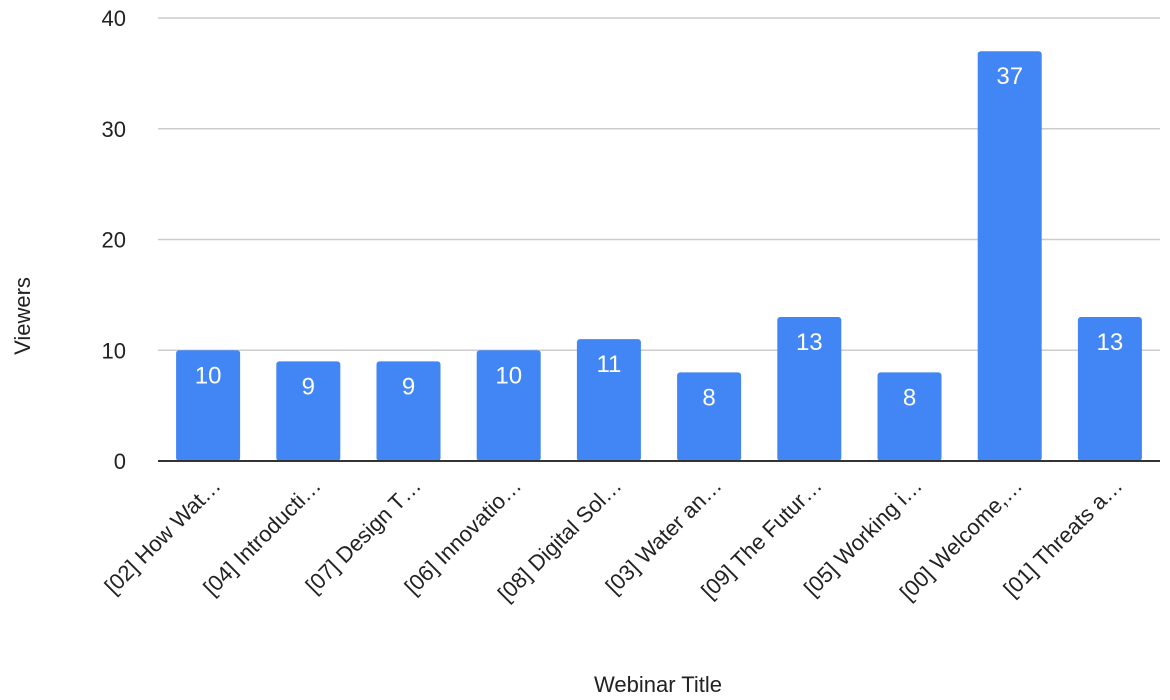 The image size is (1170, 700). I want to click on y-tick-label: 20, so click(114, 240).